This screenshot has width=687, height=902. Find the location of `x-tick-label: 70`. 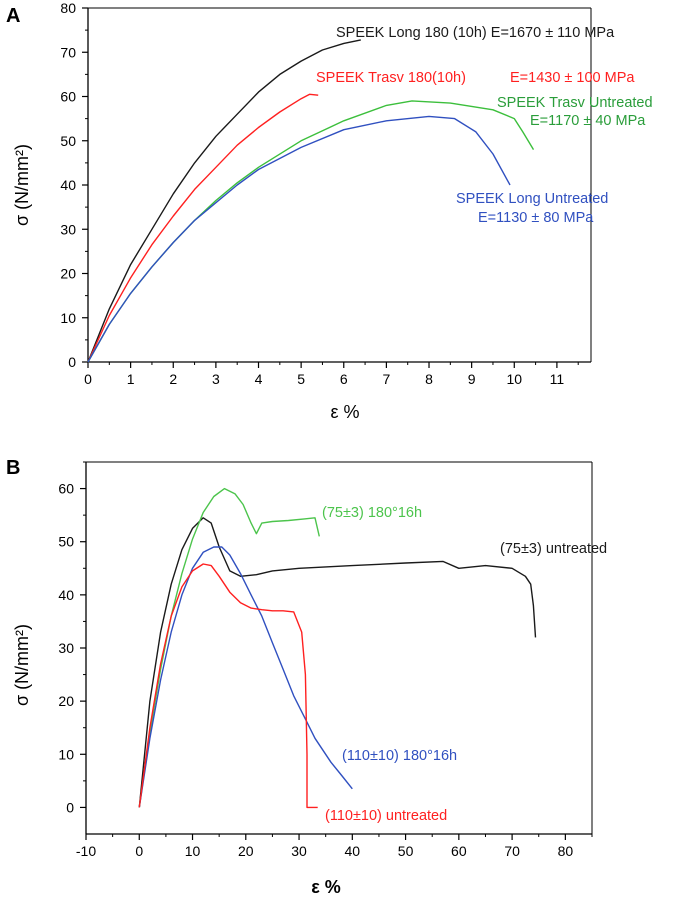

x-tick-label: 70 is located at coordinates (512, 851).